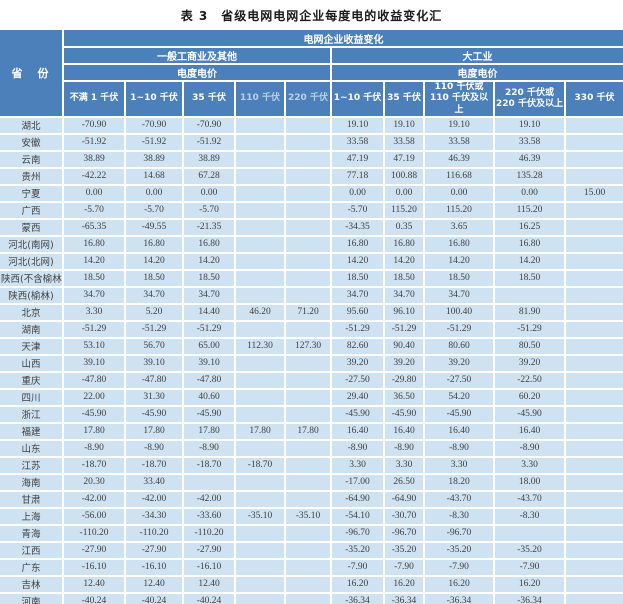 The width and height of the screenshot is (623, 604). I want to click on value-cell: -33.60, so click(209, 516).